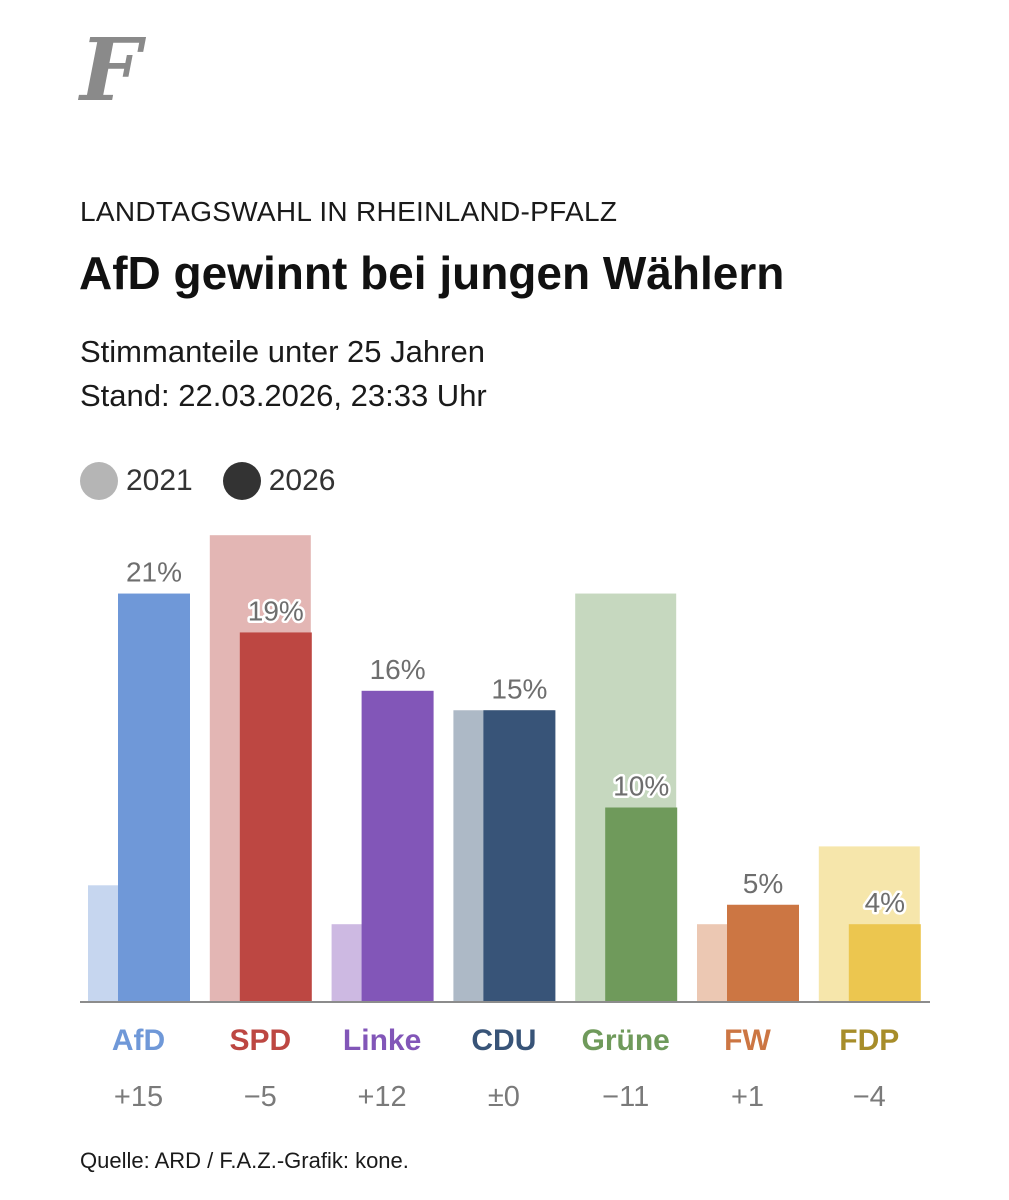 This screenshot has width=1009, height=1200. What do you see at coordinates (275, 817) in the screenshot?
I see `bar-2026-spd` at bounding box center [275, 817].